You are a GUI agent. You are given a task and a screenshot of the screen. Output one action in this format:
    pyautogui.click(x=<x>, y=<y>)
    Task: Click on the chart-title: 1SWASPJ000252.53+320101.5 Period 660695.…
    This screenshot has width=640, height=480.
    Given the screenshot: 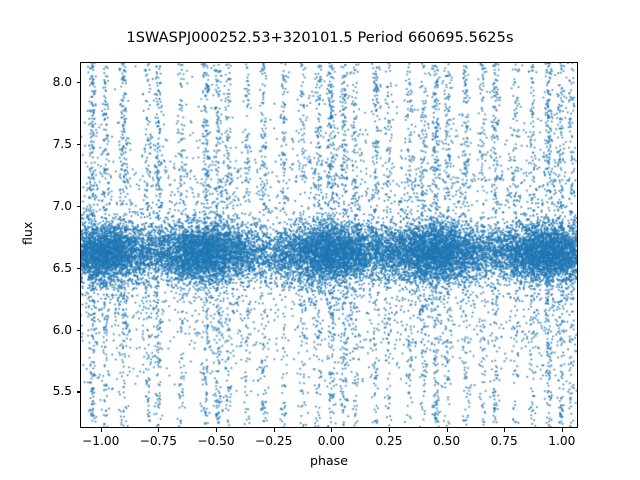 What is the action you would take?
    pyautogui.click(x=320, y=38)
    